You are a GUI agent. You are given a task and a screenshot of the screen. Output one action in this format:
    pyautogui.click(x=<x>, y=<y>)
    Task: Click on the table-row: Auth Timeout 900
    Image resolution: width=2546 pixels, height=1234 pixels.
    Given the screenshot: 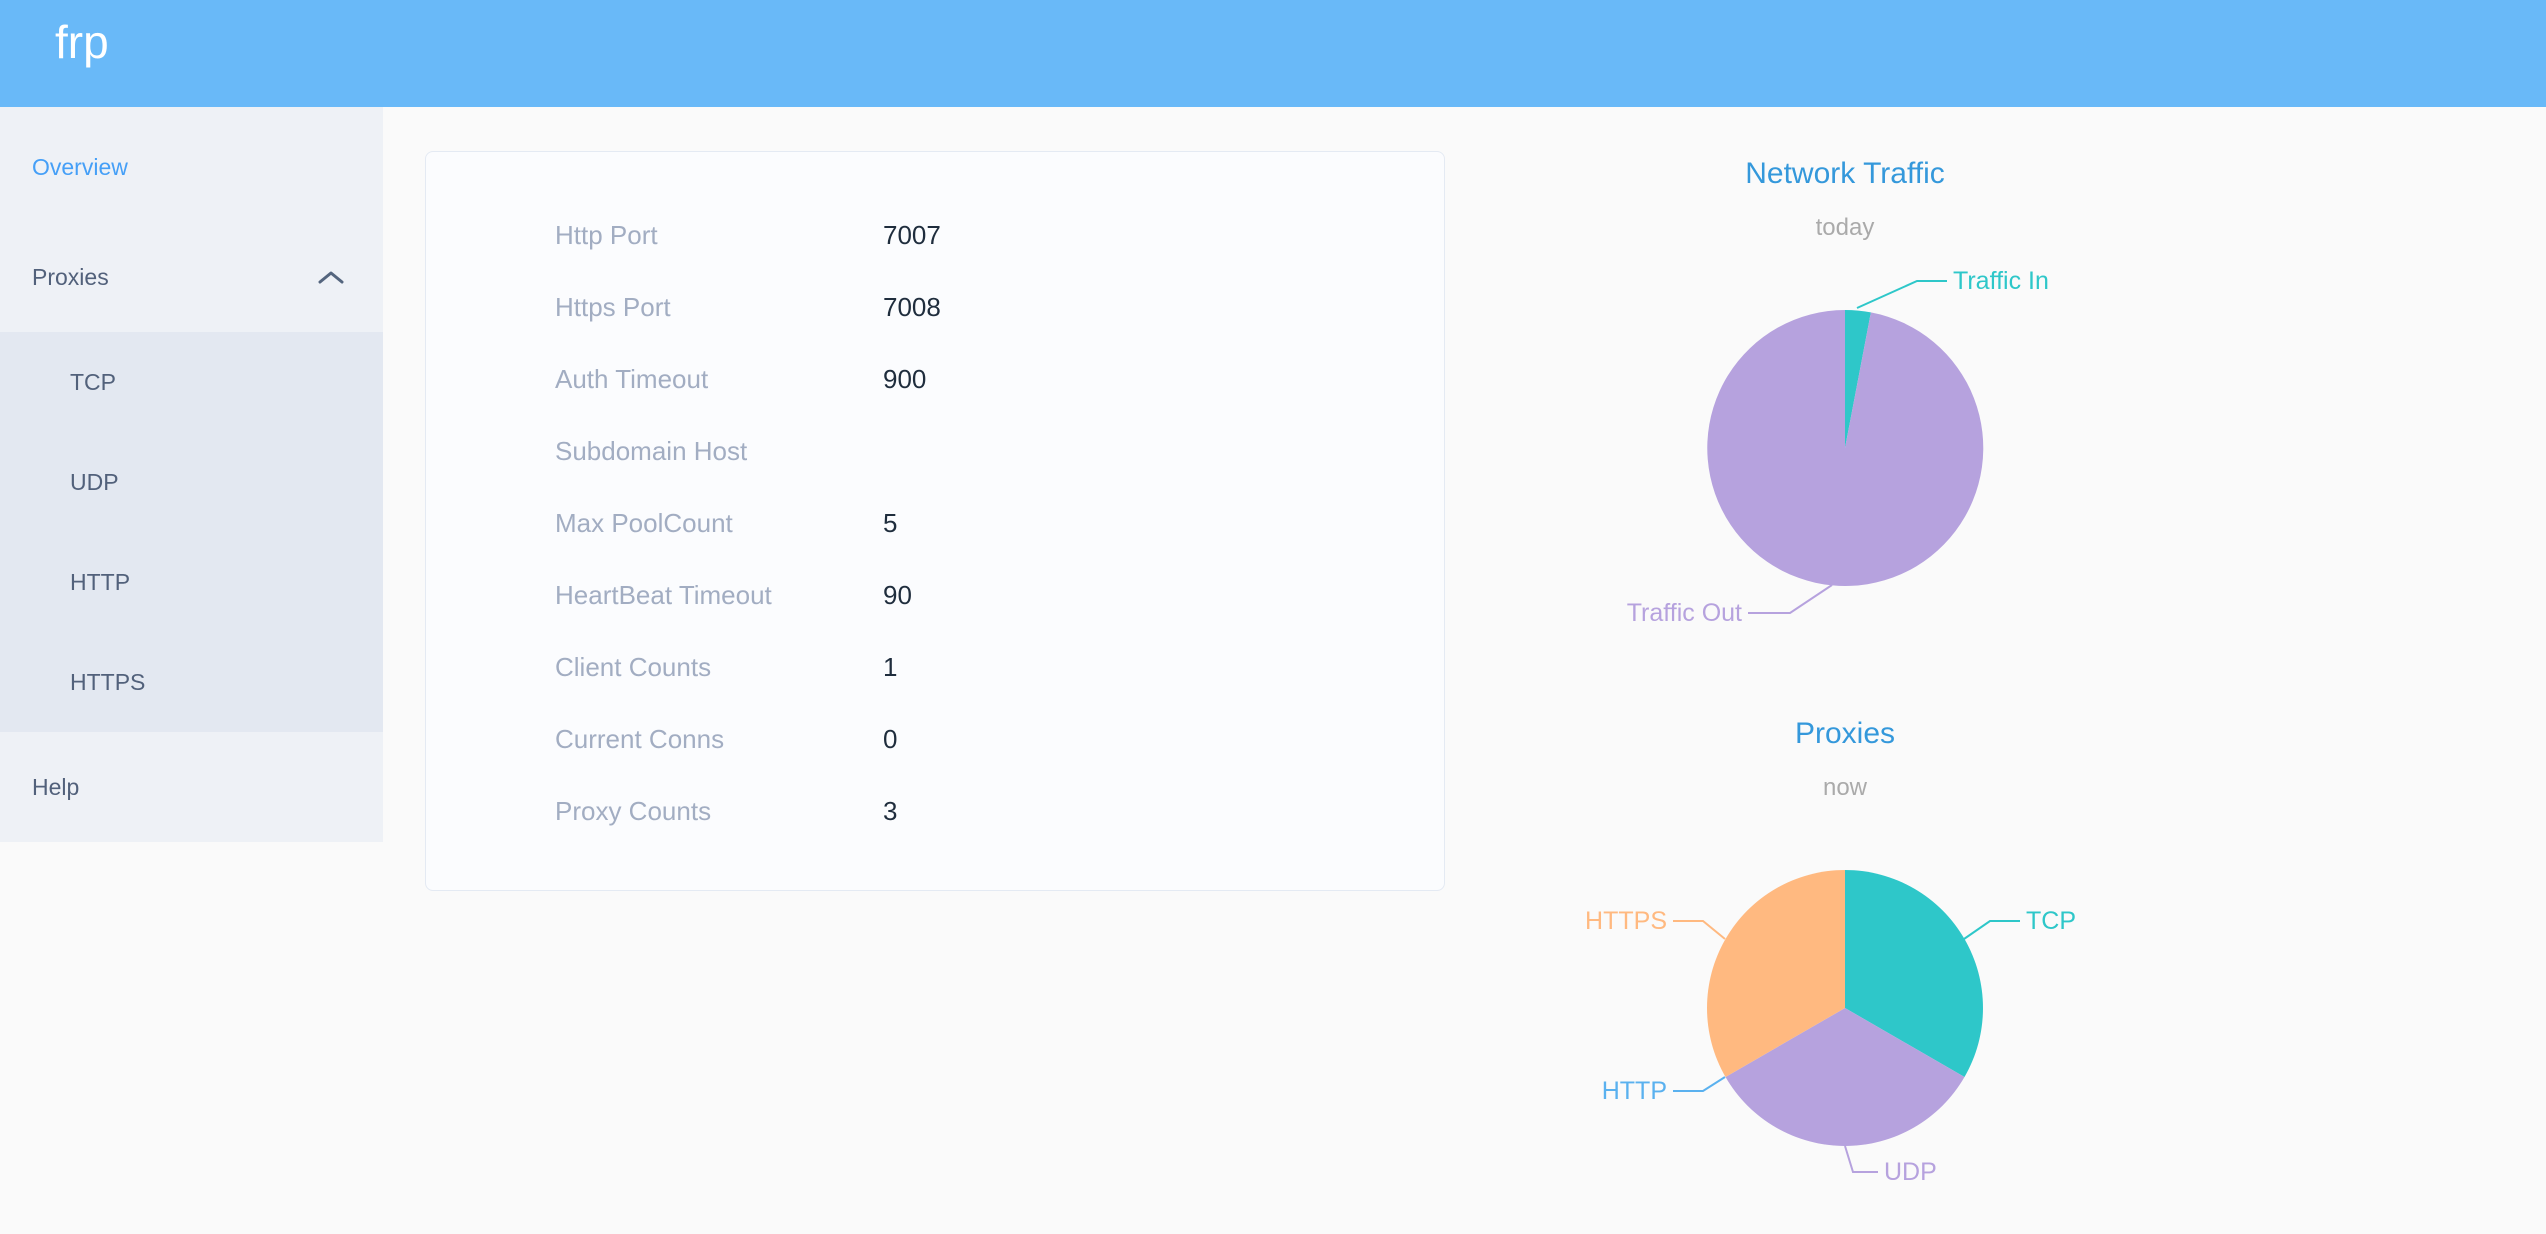 What is the action you would take?
    pyautogui.click(x=935, y=379)
    